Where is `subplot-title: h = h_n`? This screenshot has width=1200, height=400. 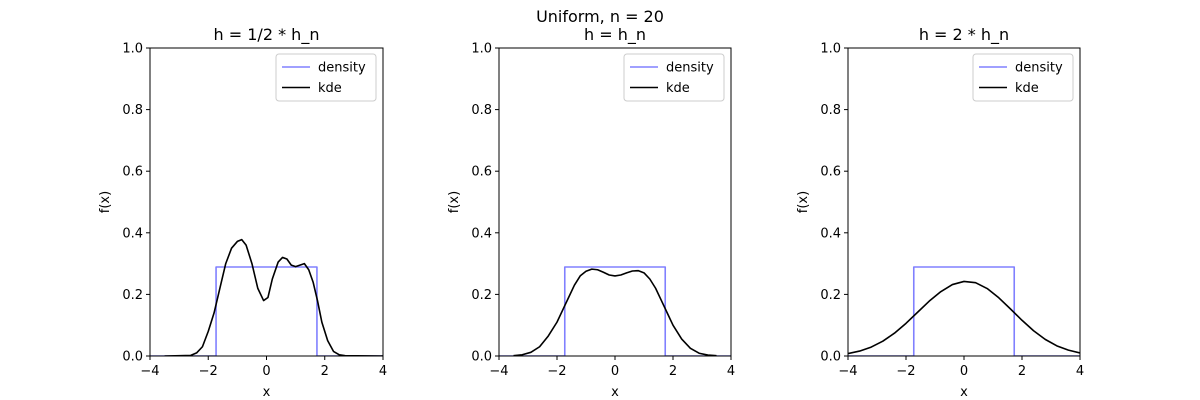 subplot-title: h = h_n is located at coordinates (615, 35).